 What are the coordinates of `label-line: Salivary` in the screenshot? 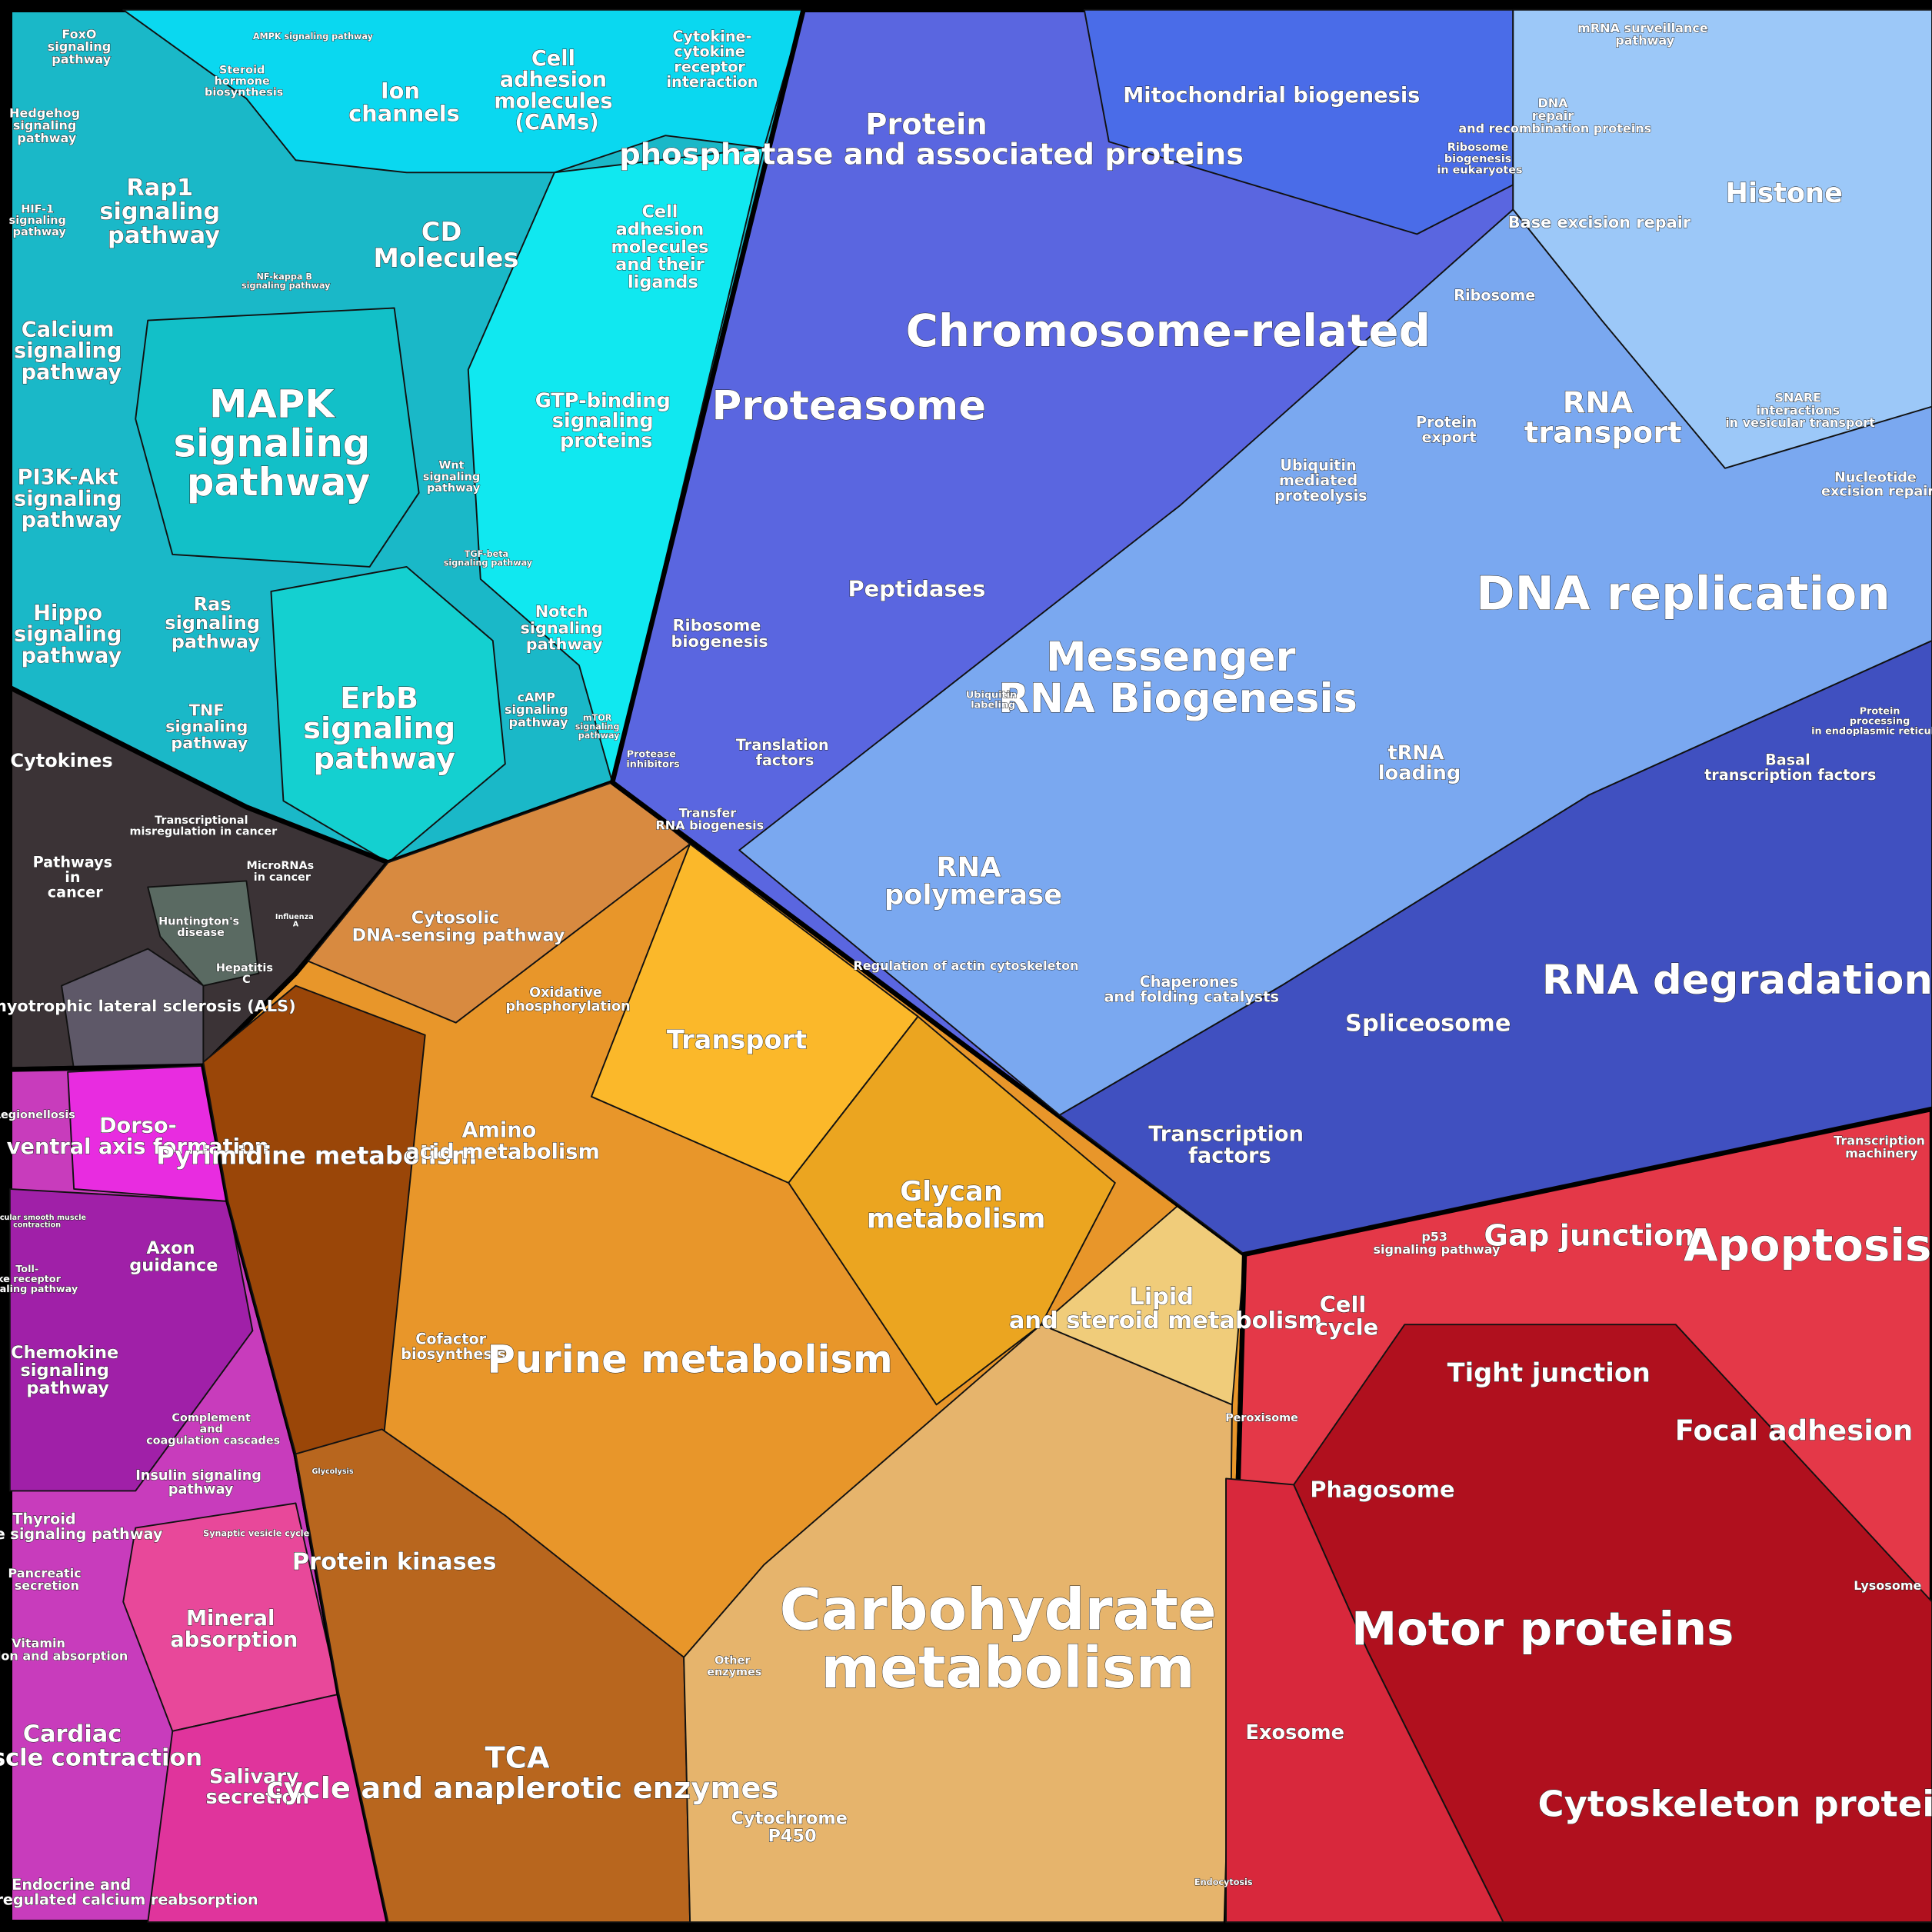 It's located at (257, 1777).